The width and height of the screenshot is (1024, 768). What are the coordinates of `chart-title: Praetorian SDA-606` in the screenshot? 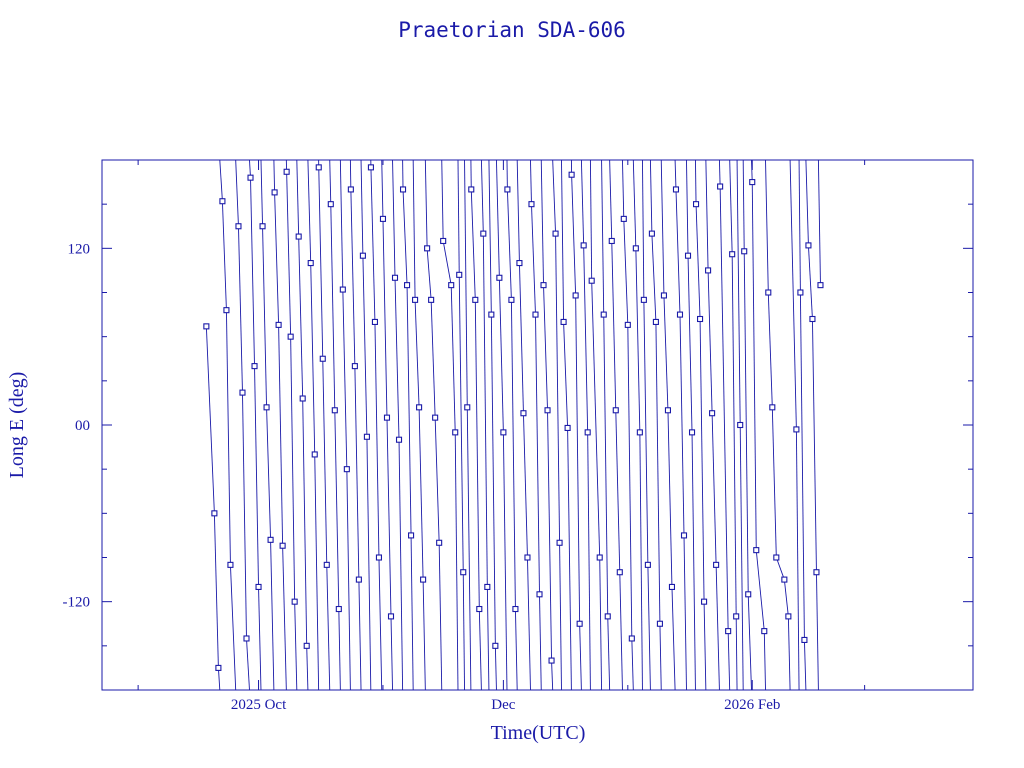 It's located at (512, 30).